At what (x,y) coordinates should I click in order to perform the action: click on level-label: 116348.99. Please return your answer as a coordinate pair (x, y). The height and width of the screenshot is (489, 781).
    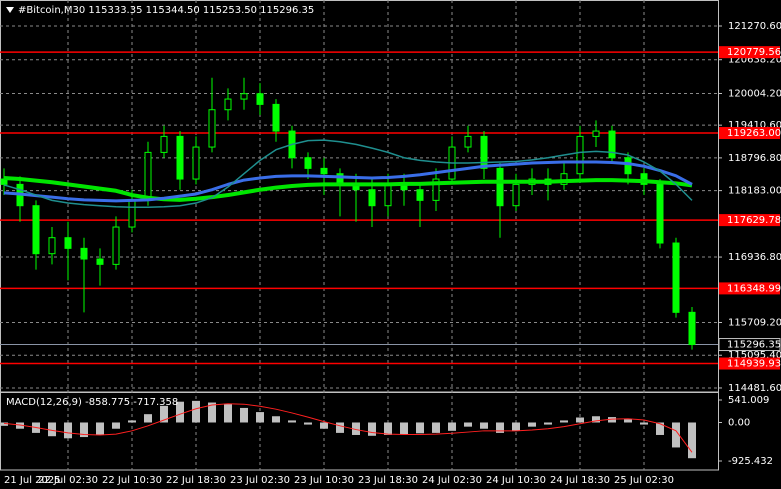
    Looking at the image, I should click on (754, 288).